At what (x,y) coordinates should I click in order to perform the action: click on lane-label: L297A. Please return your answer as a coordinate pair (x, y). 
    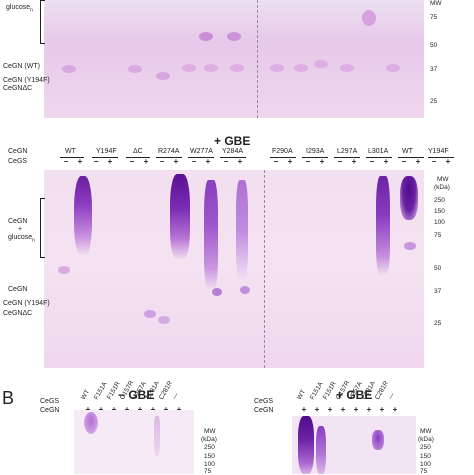
    Looking at the image, I should click on (347, 151).